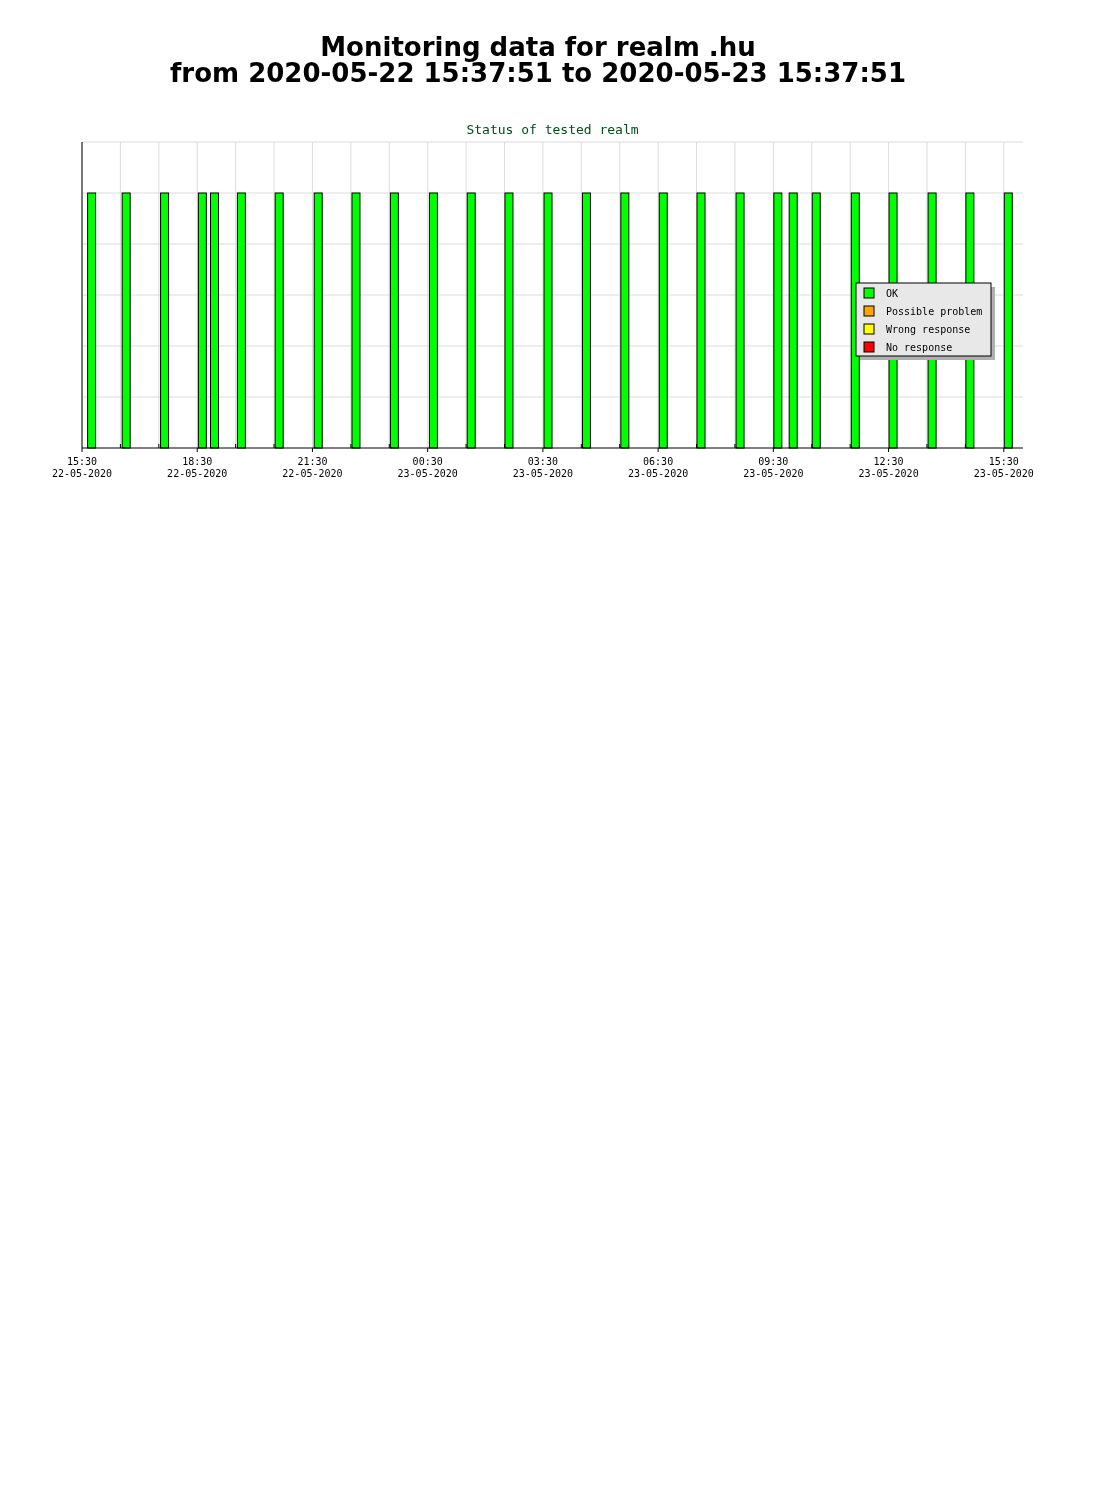  What do you see at coordinates (934, 311) in the screenshot?
I see `legend-label: Possible problem` at bounding box center [934, 311].